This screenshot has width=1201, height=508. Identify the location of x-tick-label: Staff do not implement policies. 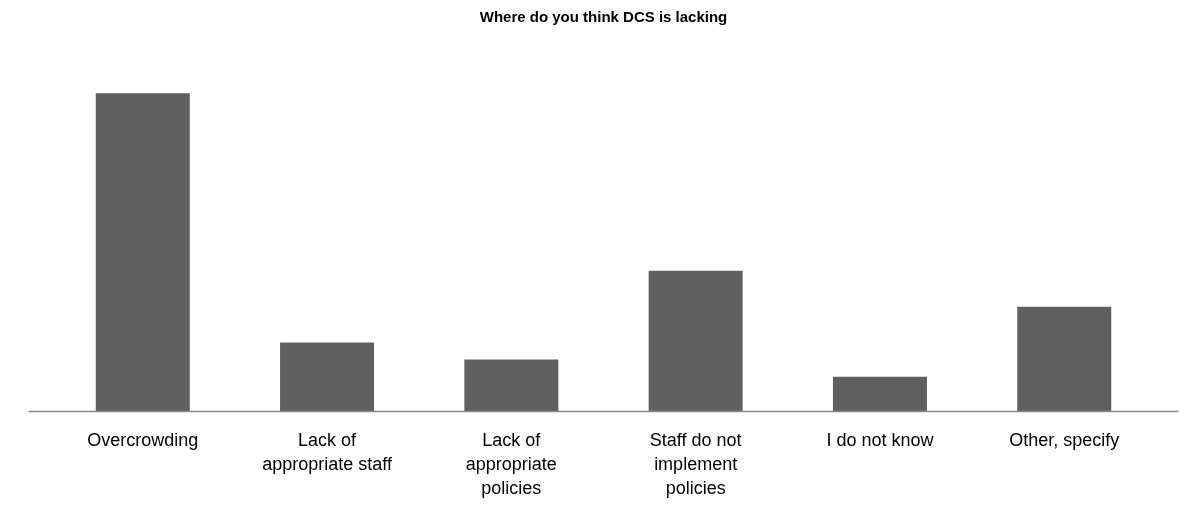
(695, 463).